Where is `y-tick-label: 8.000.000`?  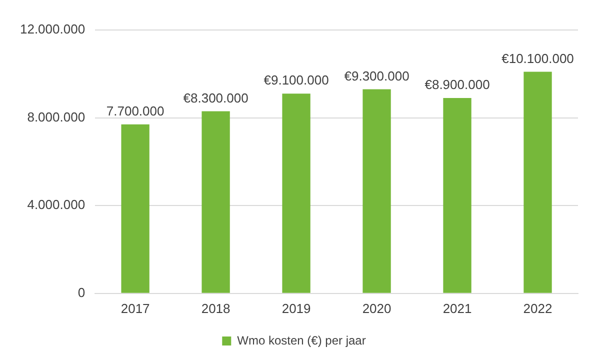 y-tick-label: 8.000.000 is located at coordinates (56, 116).